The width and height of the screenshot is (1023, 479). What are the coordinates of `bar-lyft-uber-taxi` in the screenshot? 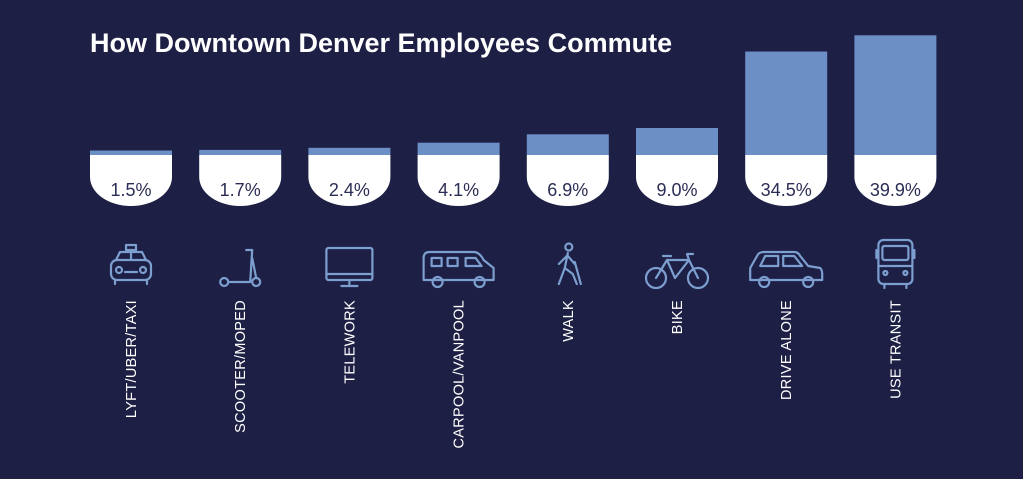 It's located at (131, 152).